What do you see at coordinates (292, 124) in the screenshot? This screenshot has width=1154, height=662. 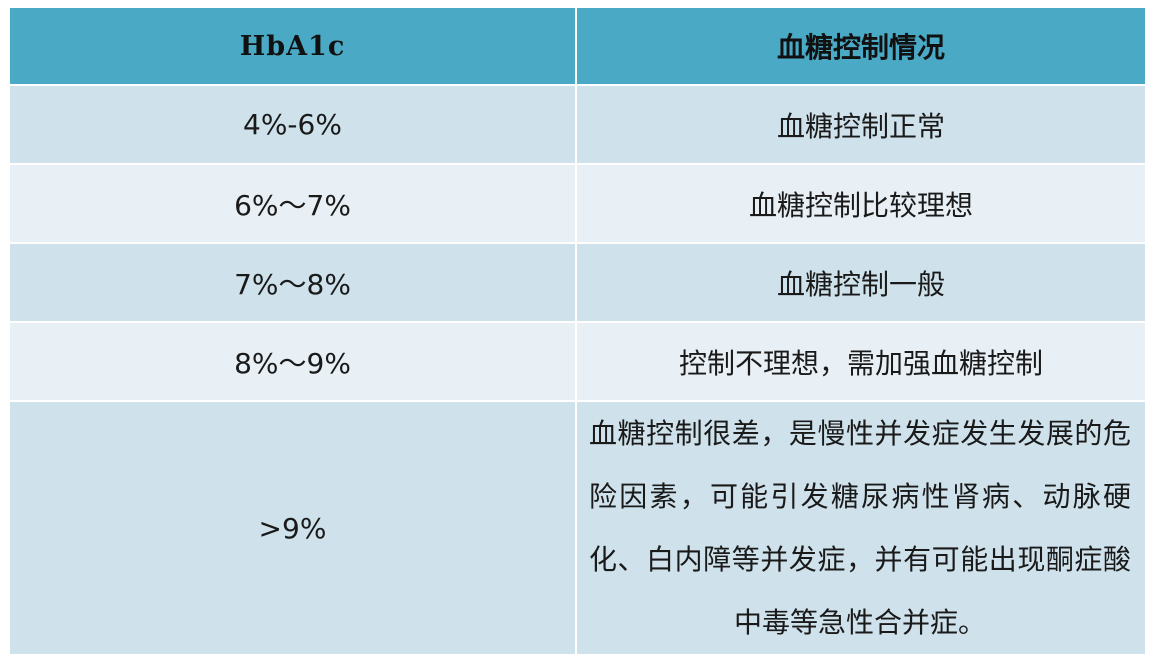 I see `hba1c-cell: 4%-6%` at bounding box center [292, 124].